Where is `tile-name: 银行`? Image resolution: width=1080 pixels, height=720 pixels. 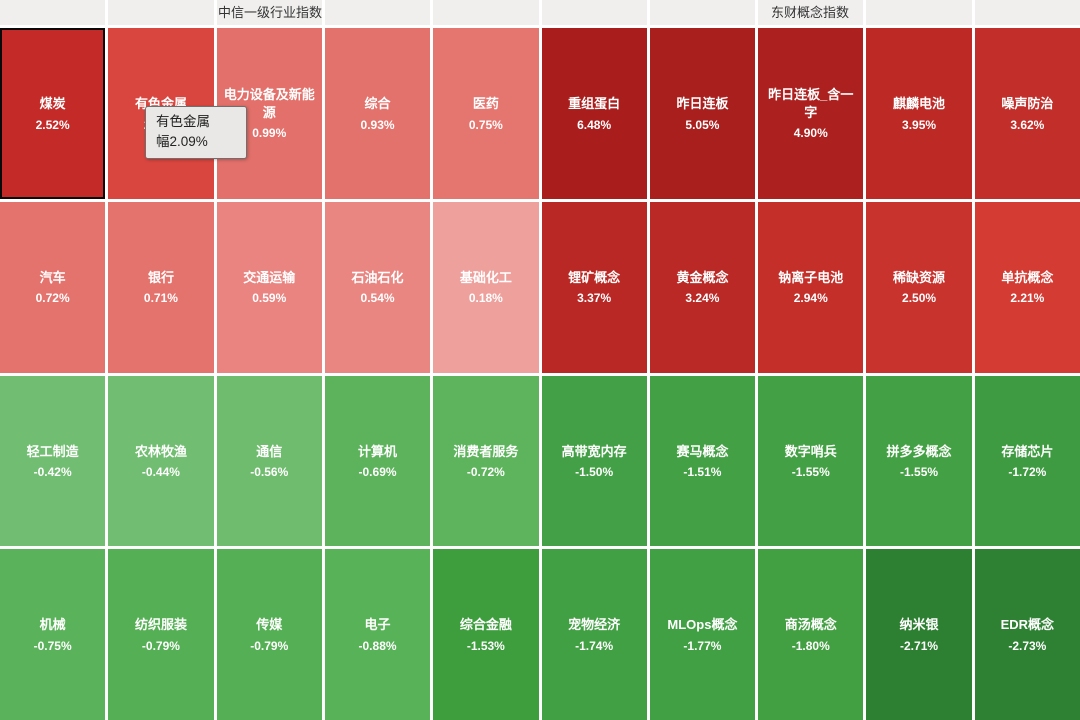 tile-name: 银行 is located at coordinates (160, 277).